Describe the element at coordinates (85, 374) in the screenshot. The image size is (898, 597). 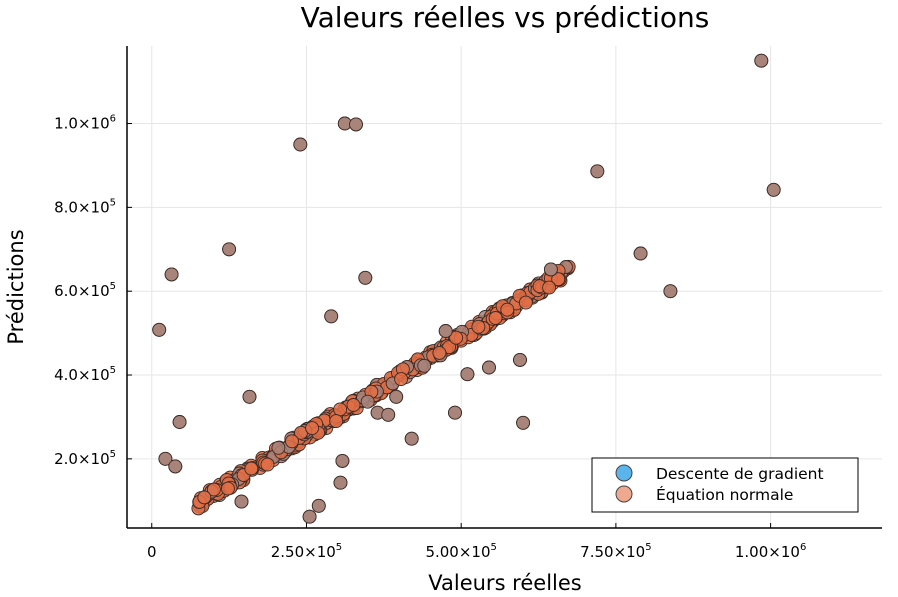
I see `y-tick-label: 4.0×105` at that location.